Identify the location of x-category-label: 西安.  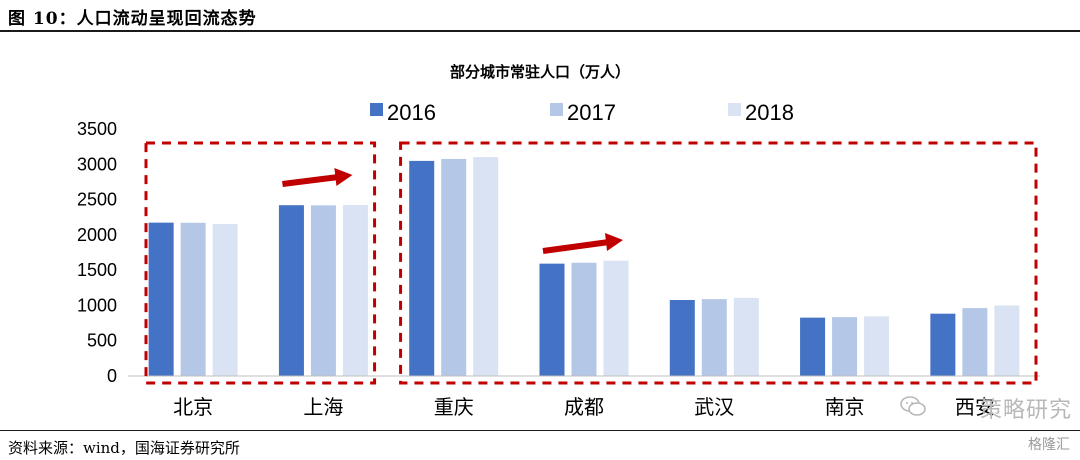
(975, 407).